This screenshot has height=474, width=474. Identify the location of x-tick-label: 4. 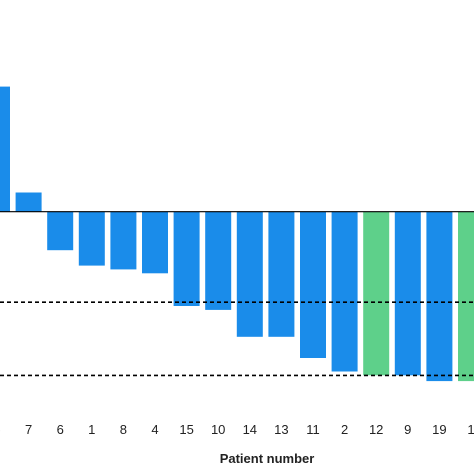
(154, 429).